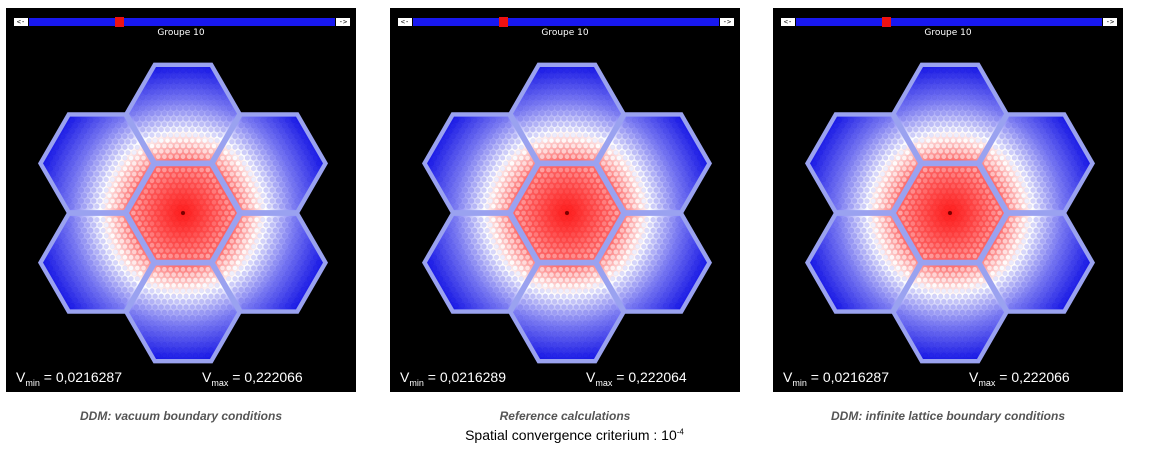 The height and width of the screenshot is (450, 1149). I want to click on caption-reference: Reference calculations, so click(565, 416).